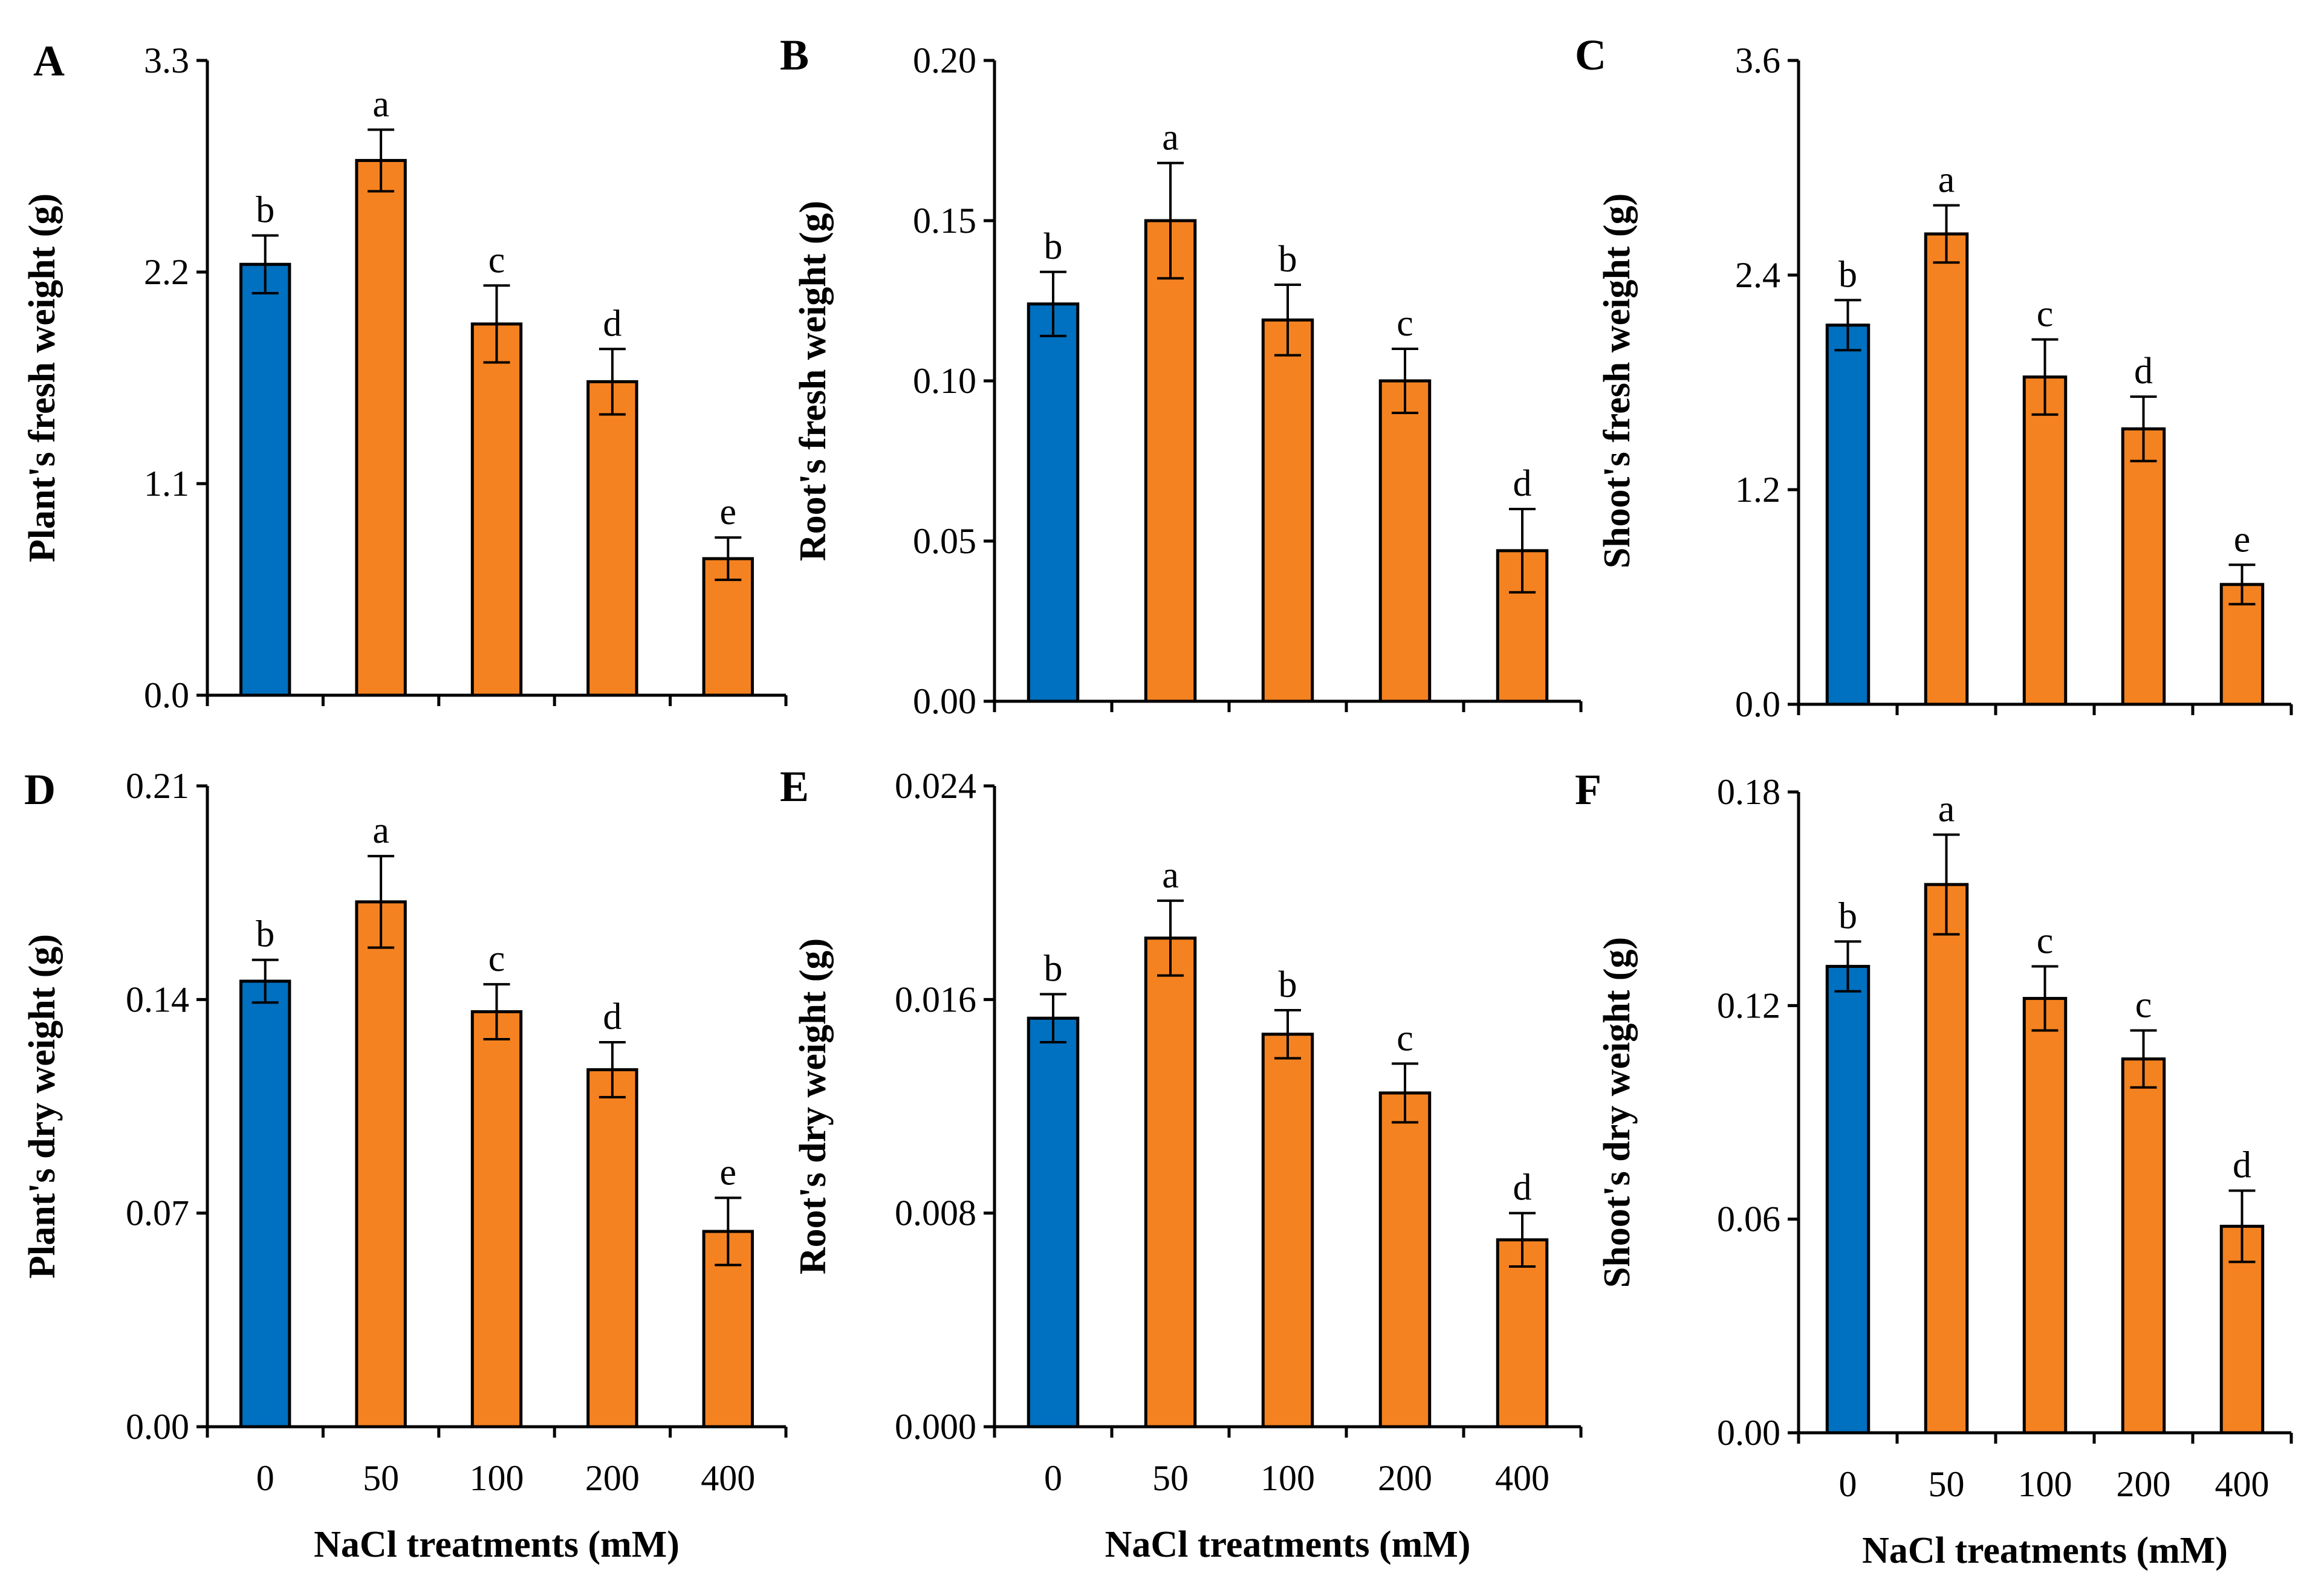 The image size is (2307, 1596). I want to click on y-tick-label: 2.2, so click(166, 272).